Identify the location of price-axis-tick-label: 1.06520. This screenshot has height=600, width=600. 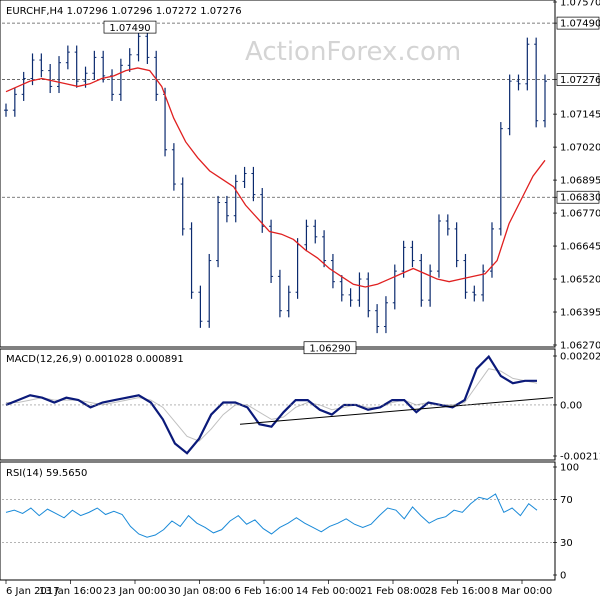
(580, 280).